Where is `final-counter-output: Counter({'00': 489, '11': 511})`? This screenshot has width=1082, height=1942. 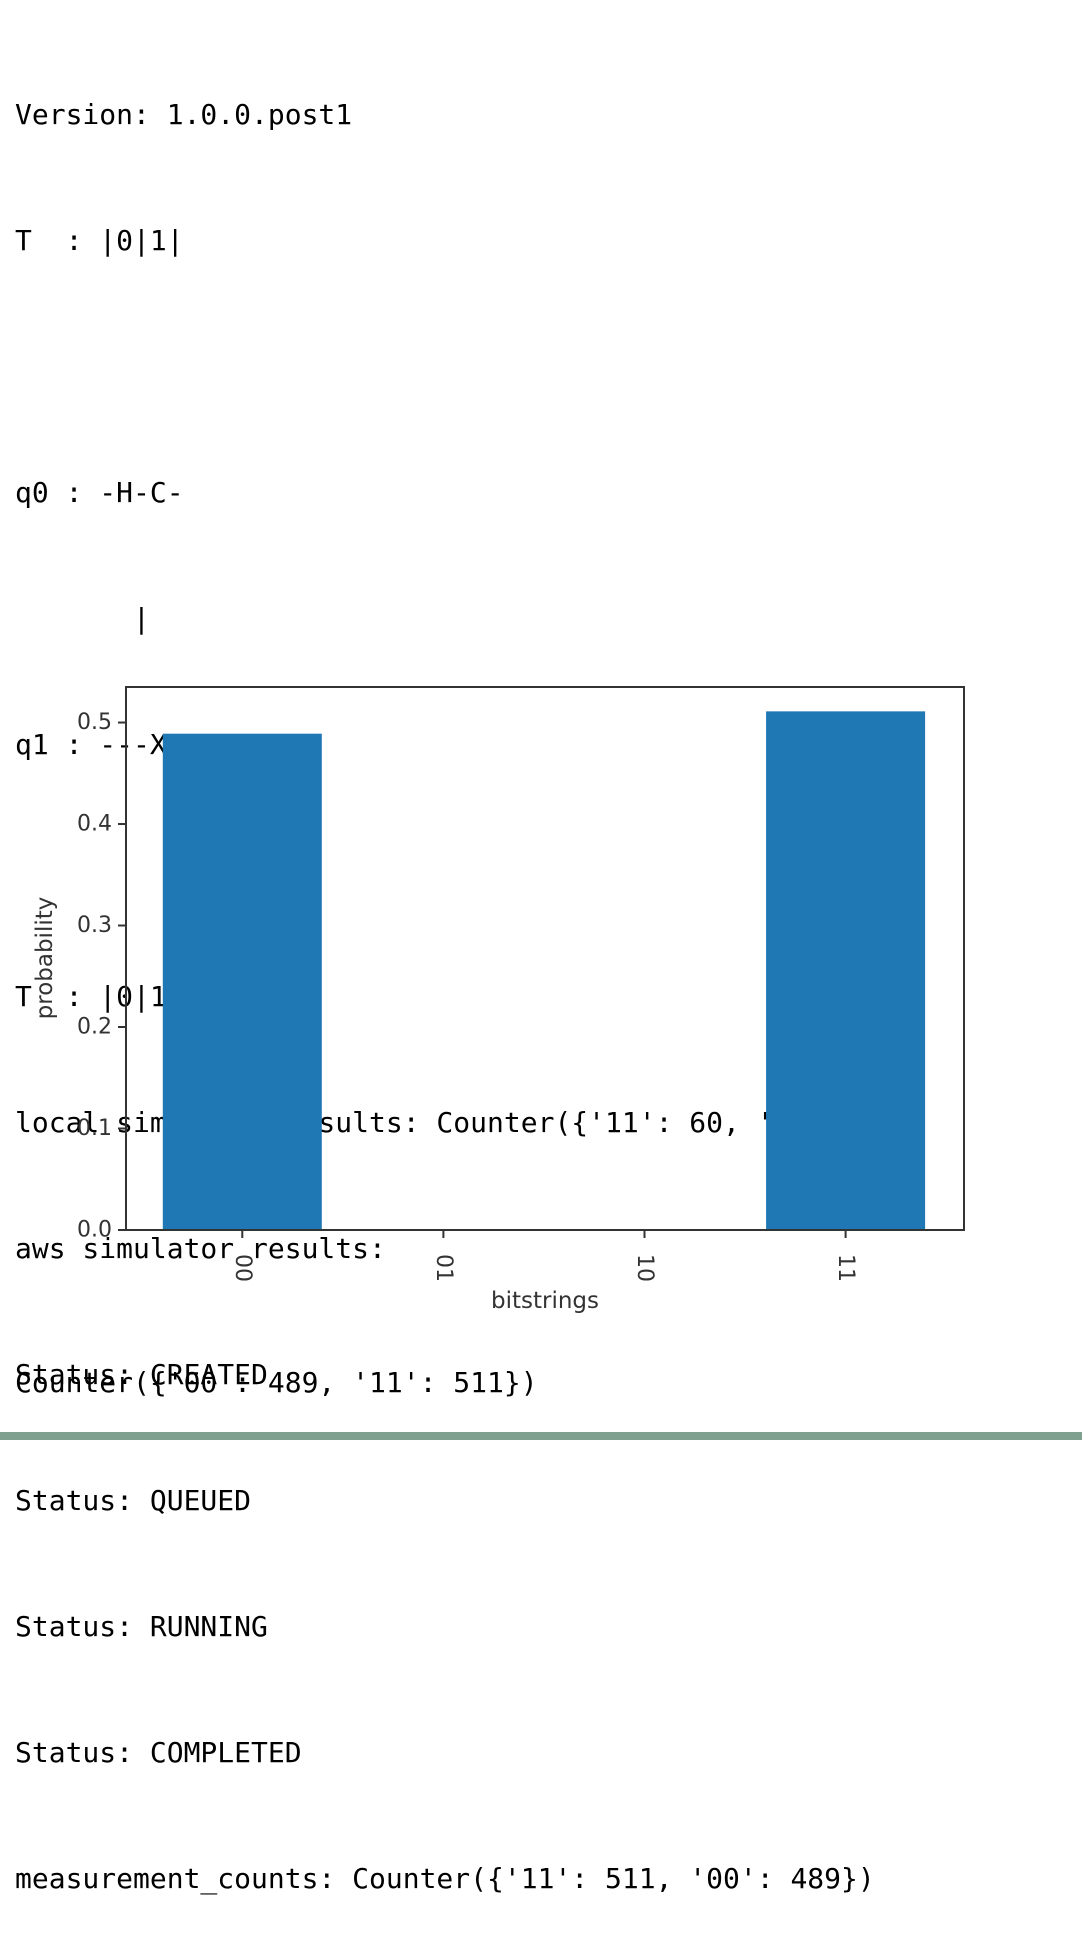 final-counter-output: Counter({'00': 489, '11': 511}) is located at coordinates (276, 1382).